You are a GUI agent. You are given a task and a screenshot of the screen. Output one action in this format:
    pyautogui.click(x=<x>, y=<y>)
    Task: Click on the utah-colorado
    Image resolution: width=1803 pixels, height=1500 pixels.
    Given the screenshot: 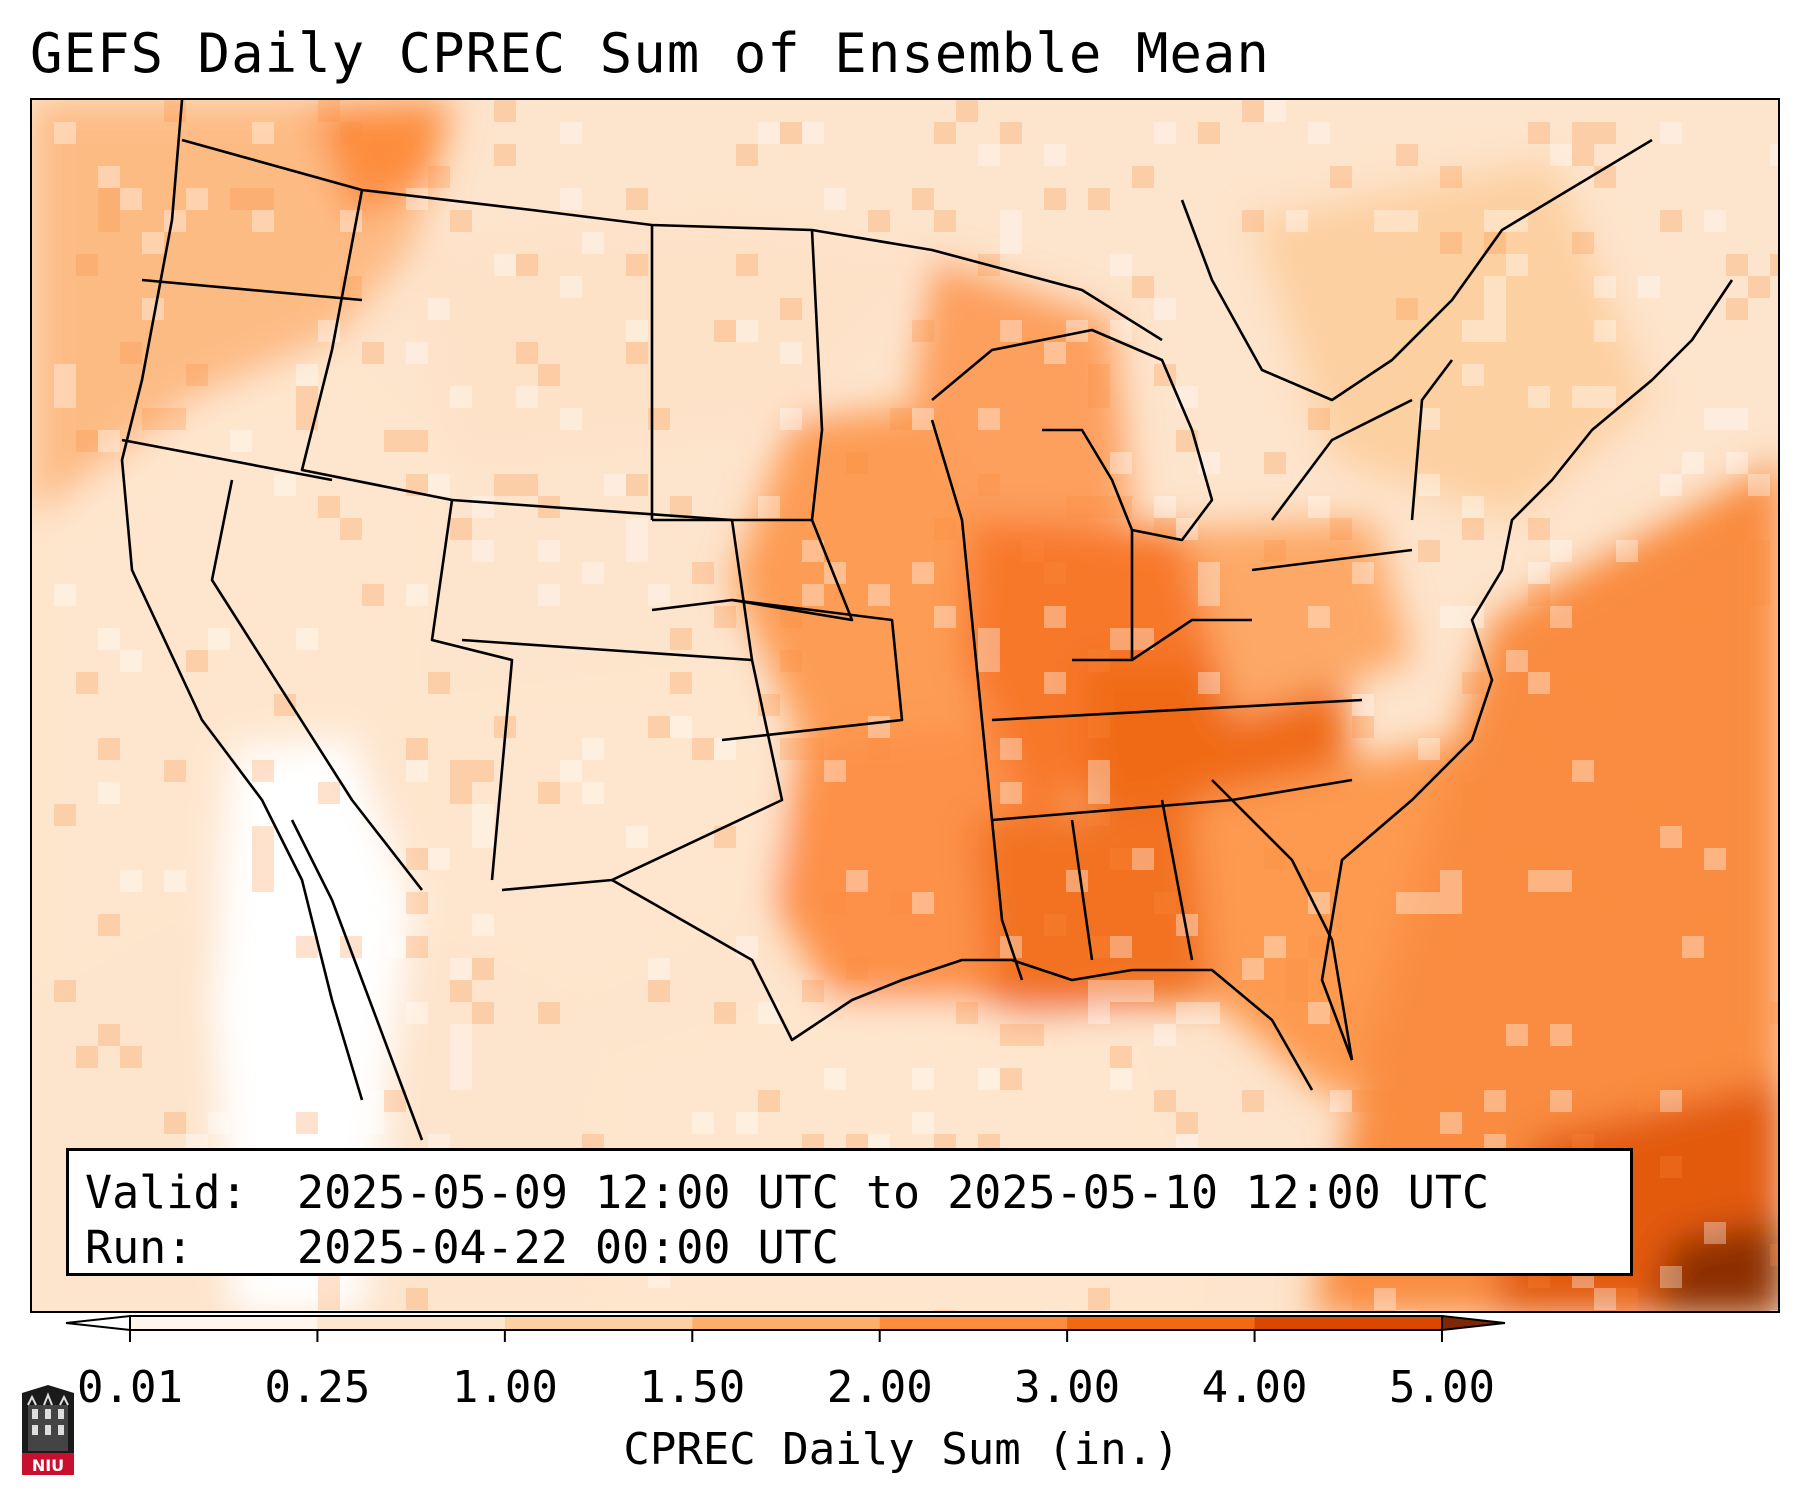 What is the action you would take?
    pyautogui.click(x=472, y=690)
    